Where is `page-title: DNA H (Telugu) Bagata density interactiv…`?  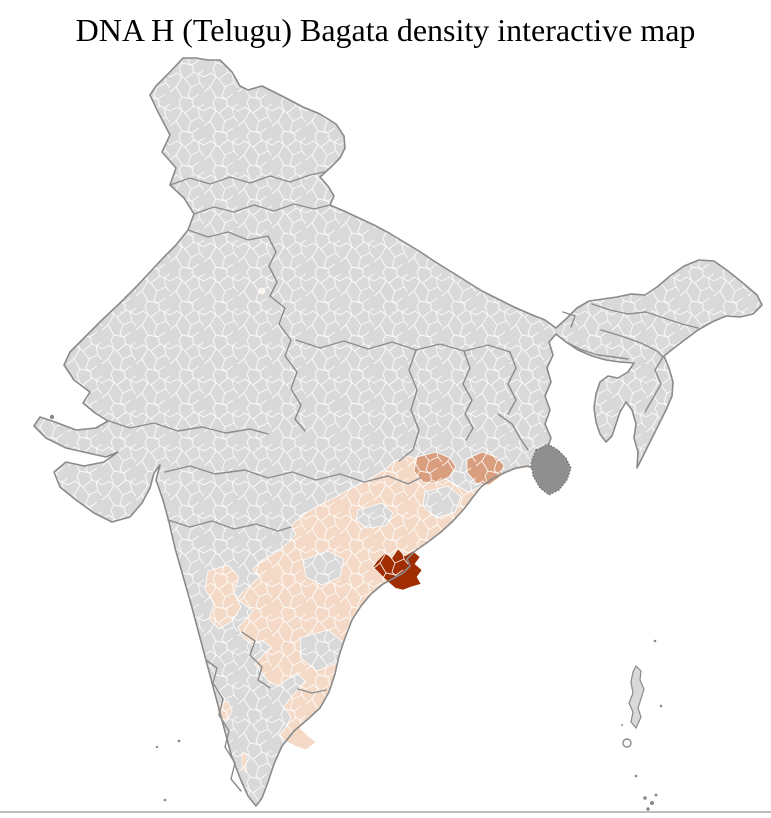
page-title: DNA H (Telugu) Bagata density interactiv… is located at coordinates (385, 30).